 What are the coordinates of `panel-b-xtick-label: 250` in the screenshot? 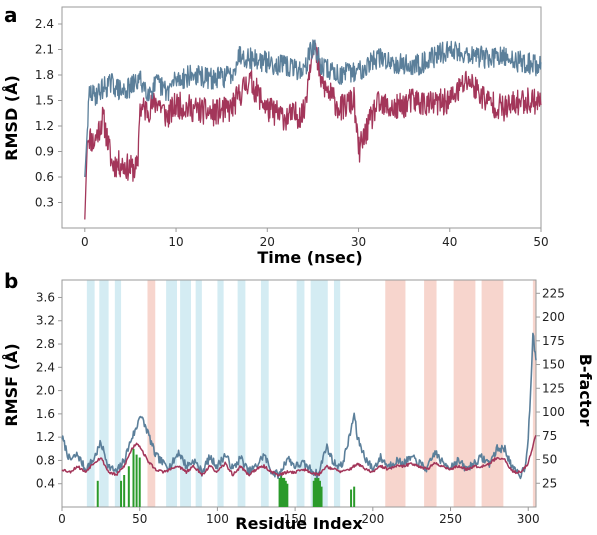 It's located at (450, 519).